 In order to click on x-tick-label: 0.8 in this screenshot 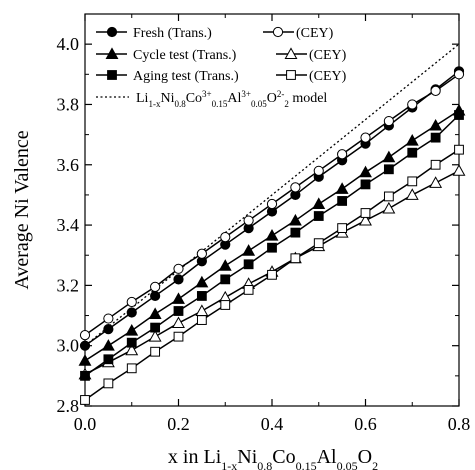, I will do `click(459, 424)`.